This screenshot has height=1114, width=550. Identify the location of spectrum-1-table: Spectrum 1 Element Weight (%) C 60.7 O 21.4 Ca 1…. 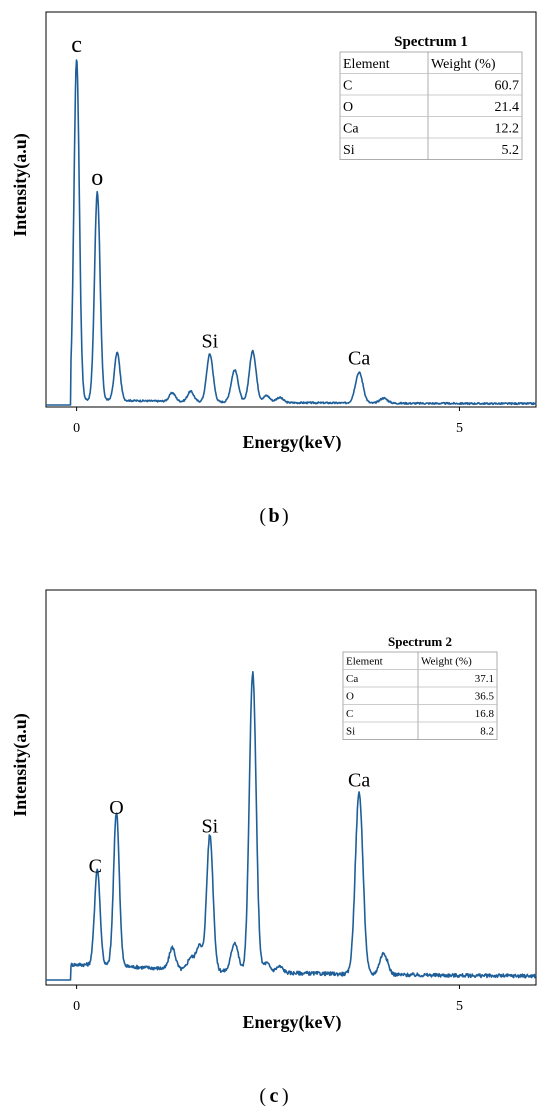
(431, 97).